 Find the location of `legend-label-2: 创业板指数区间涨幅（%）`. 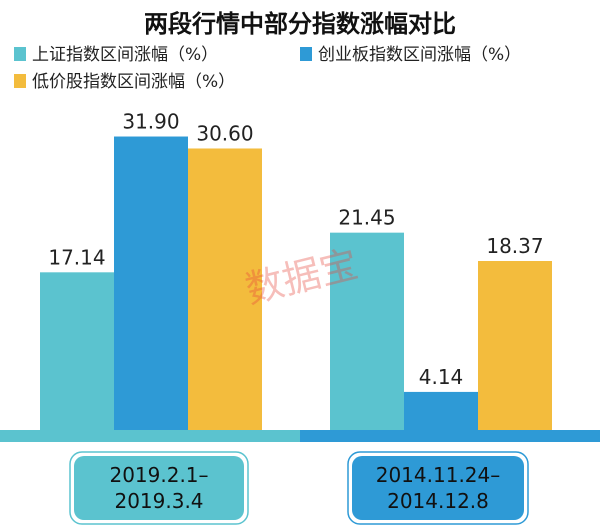

legend-label-2: 创业板指数区间涨幅（%） is located at coordinates (419, 55).